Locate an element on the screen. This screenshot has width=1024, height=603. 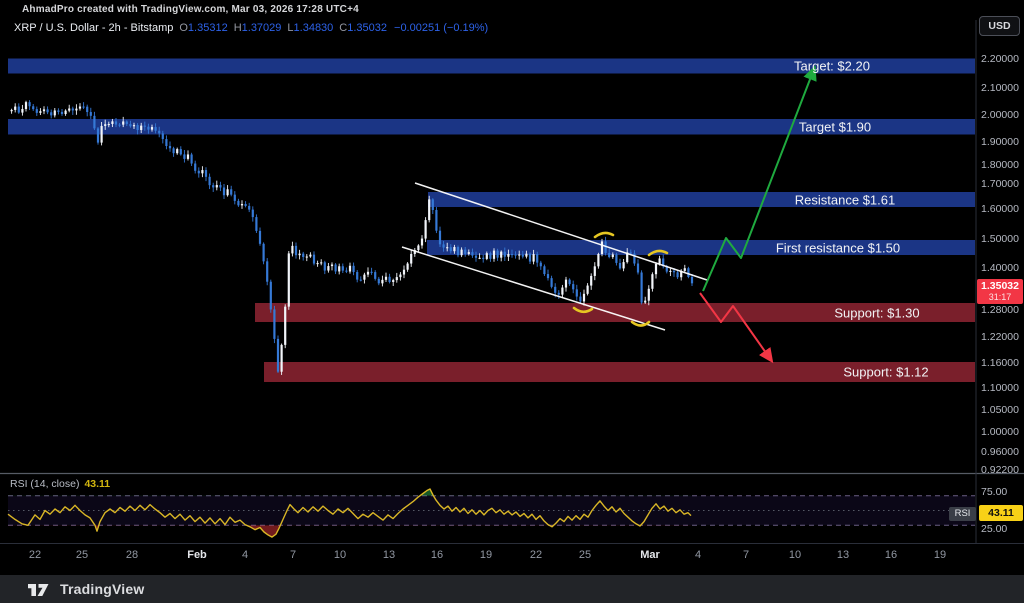
price-tick-2.10000: 2.10000 is located at coordinates (1000, 88).